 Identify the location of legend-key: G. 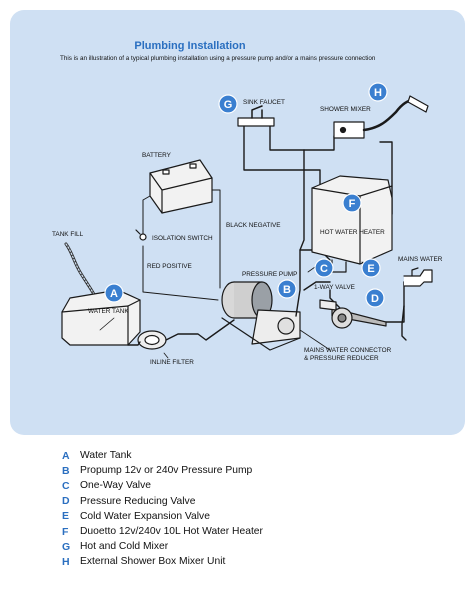
(66, 546).